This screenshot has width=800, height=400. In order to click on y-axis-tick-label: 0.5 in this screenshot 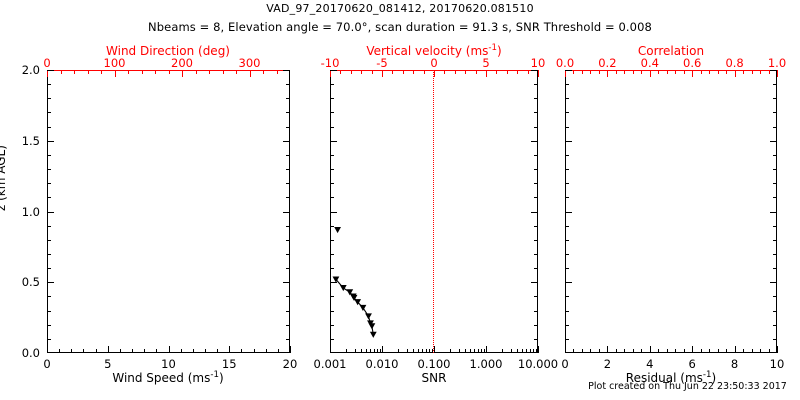, I will do `click(30, 282)`.